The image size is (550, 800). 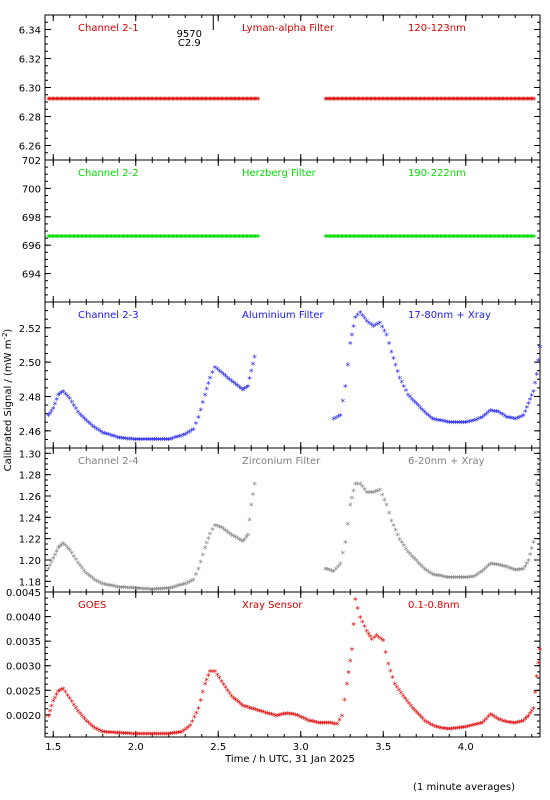 I want to click on y-tick-label: 2.46, so click(x=30, y=432).